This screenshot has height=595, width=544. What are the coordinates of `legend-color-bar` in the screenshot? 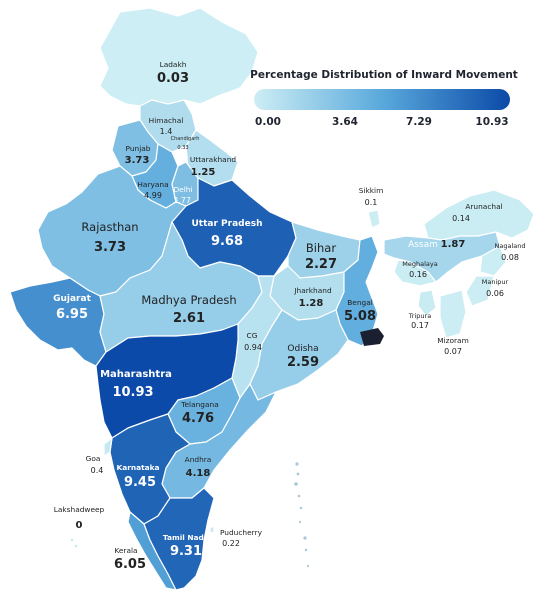 It's located at (382, 99).